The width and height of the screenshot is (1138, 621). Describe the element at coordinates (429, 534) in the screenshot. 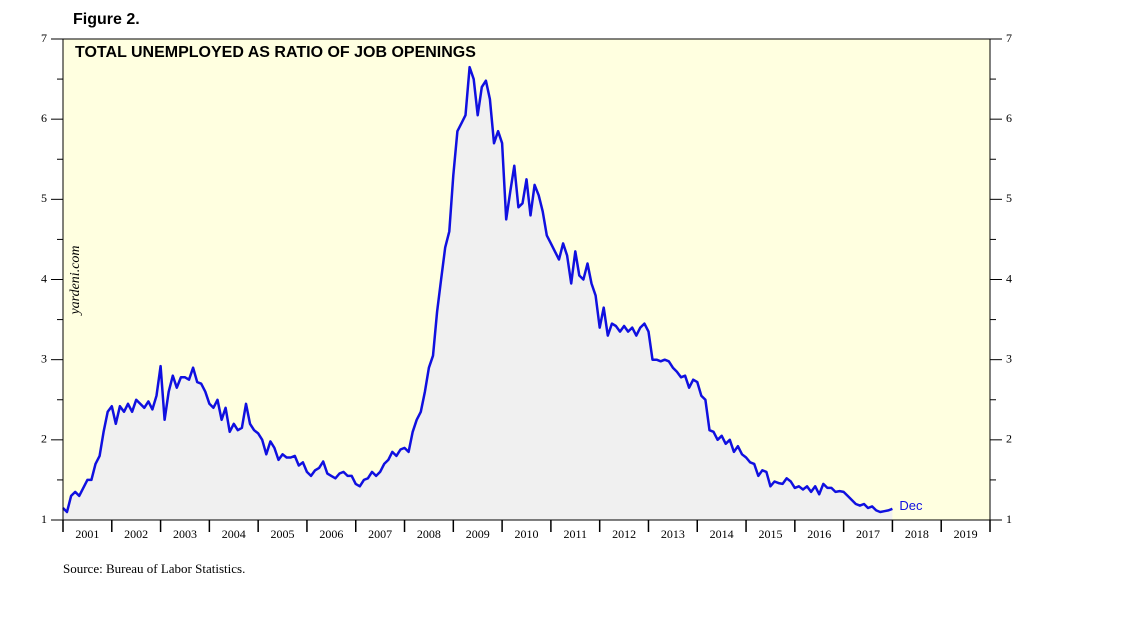

I see `x-tick-label: 2008` at that location.